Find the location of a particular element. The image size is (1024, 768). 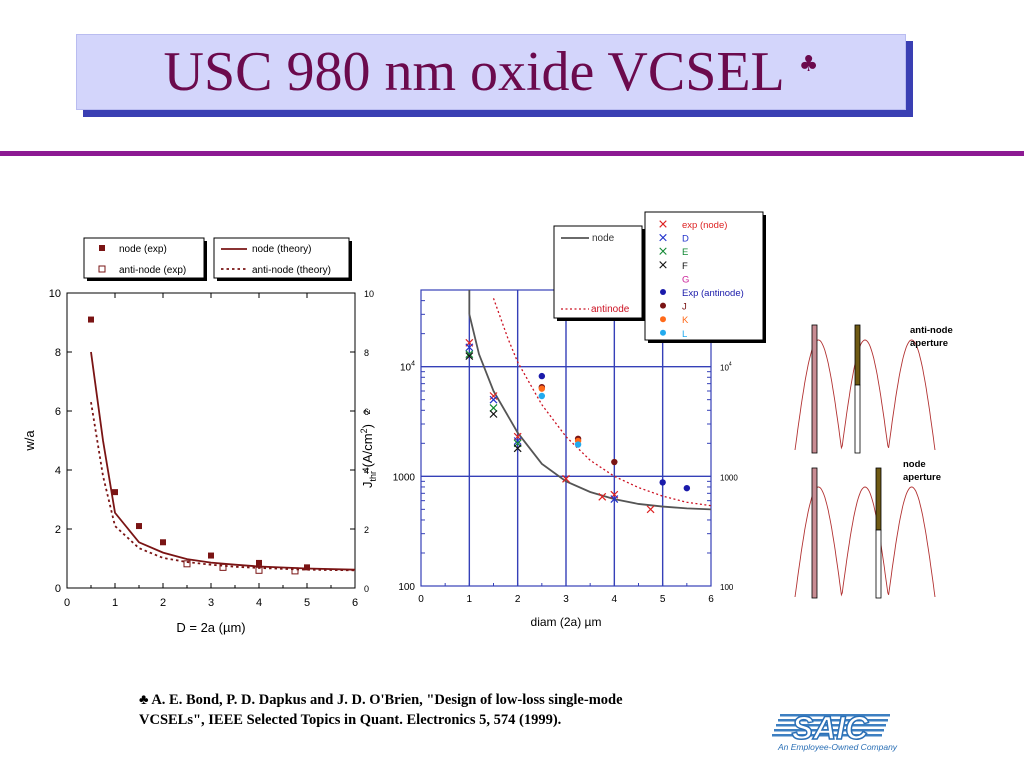

data-point-e is located at coordinates (493, 408).